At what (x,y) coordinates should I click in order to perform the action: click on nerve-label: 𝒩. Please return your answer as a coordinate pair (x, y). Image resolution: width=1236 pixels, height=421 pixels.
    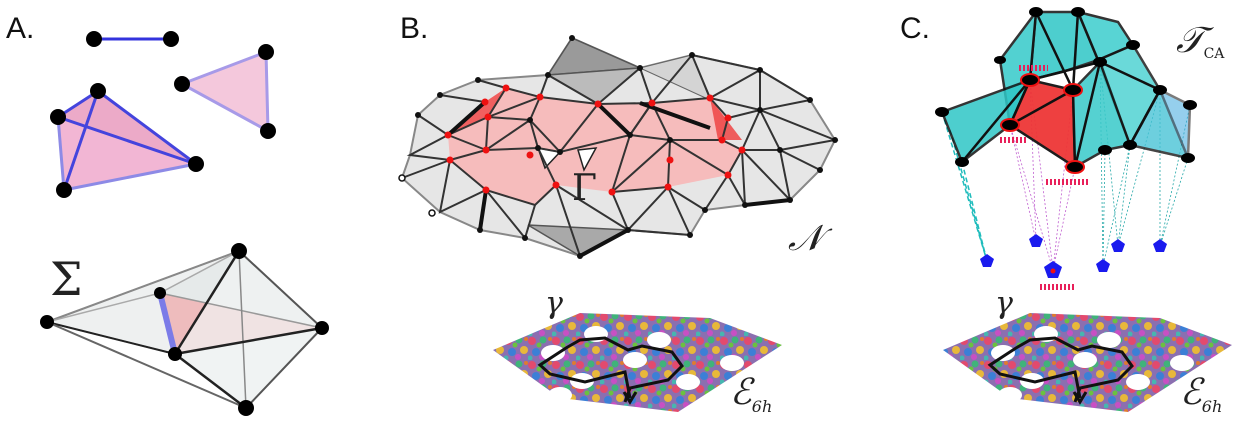
    Looking at the image, I should click on (805, 238).